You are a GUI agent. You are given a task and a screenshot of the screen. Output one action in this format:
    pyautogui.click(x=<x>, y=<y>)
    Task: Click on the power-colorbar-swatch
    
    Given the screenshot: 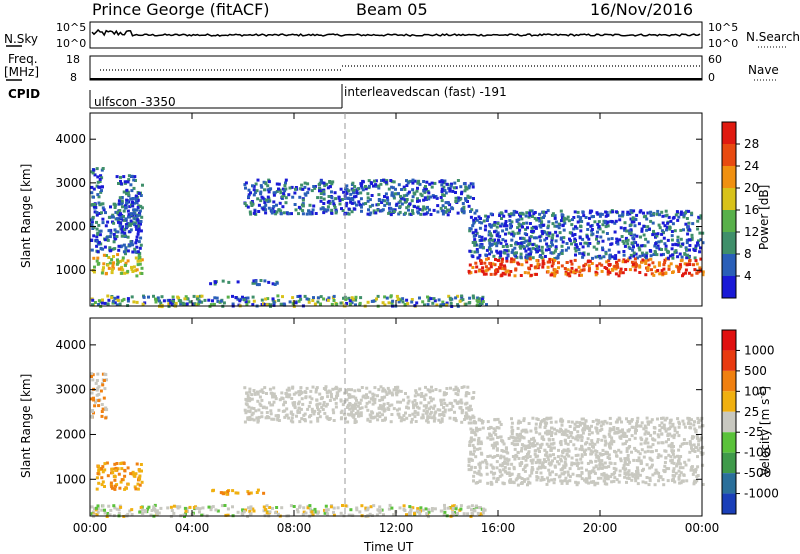 What is the action you would take?
    pyautogui.click(x=729, y=199)
    